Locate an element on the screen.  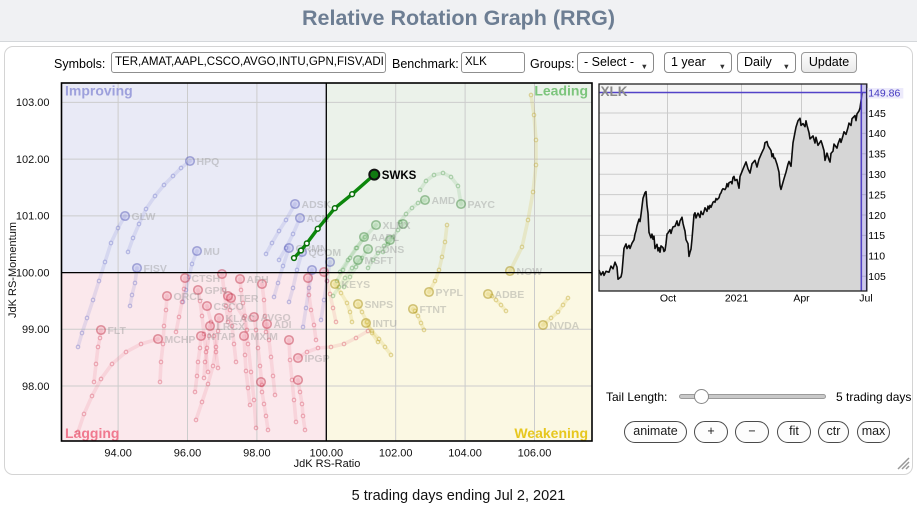
svg-text: CDNS is located at coordinates (390, 250).